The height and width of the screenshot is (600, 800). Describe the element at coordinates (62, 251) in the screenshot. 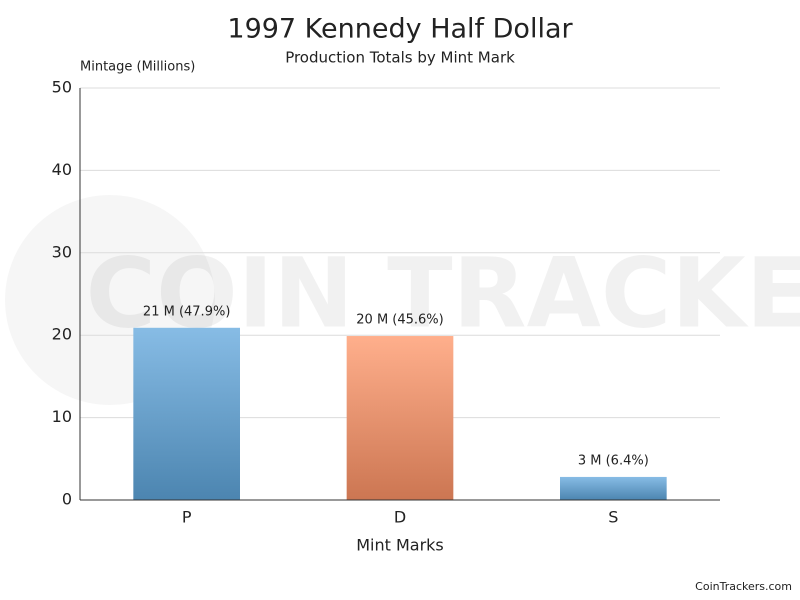

I see `y-tick-label: 30` at that location.